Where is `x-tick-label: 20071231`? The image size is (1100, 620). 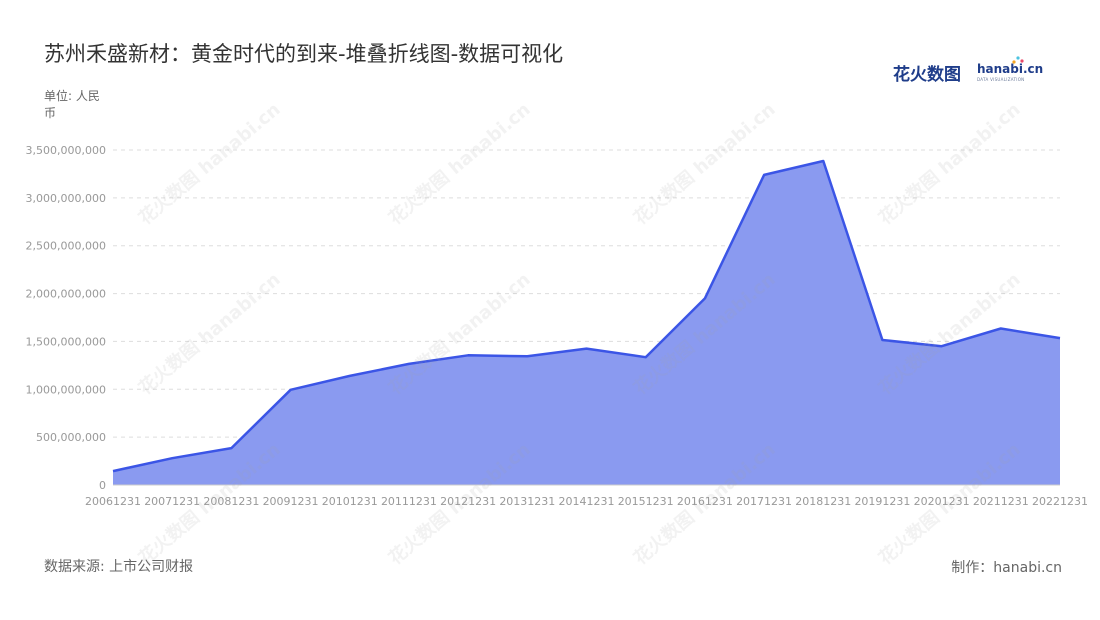 x-tick-label: 20071231 is located at coordinates (172, 501).